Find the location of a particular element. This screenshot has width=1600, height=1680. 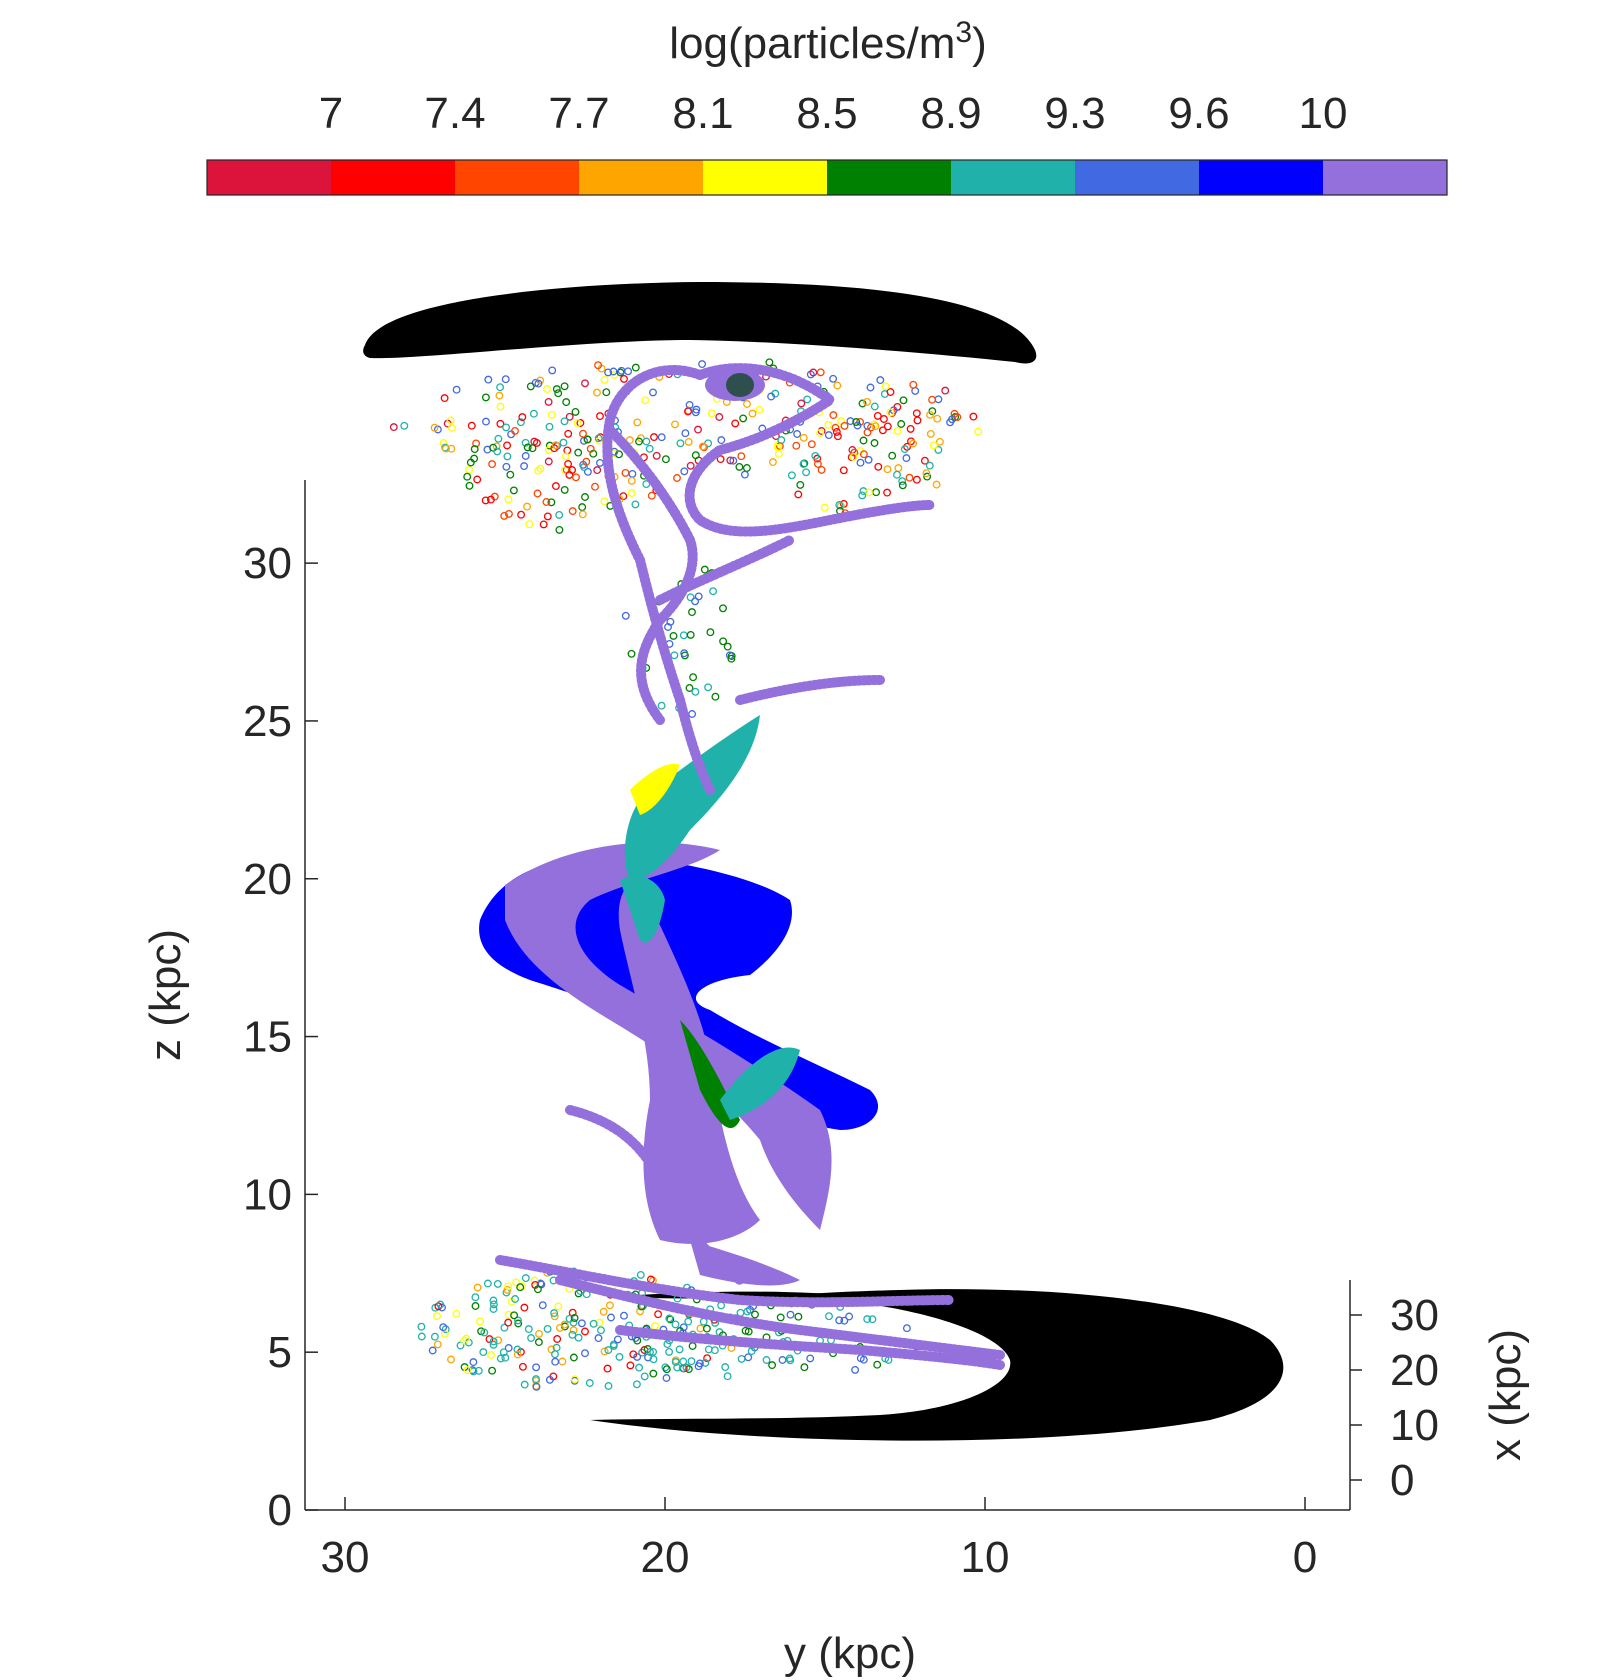

purple-stream is located at coordinates (809, 450).